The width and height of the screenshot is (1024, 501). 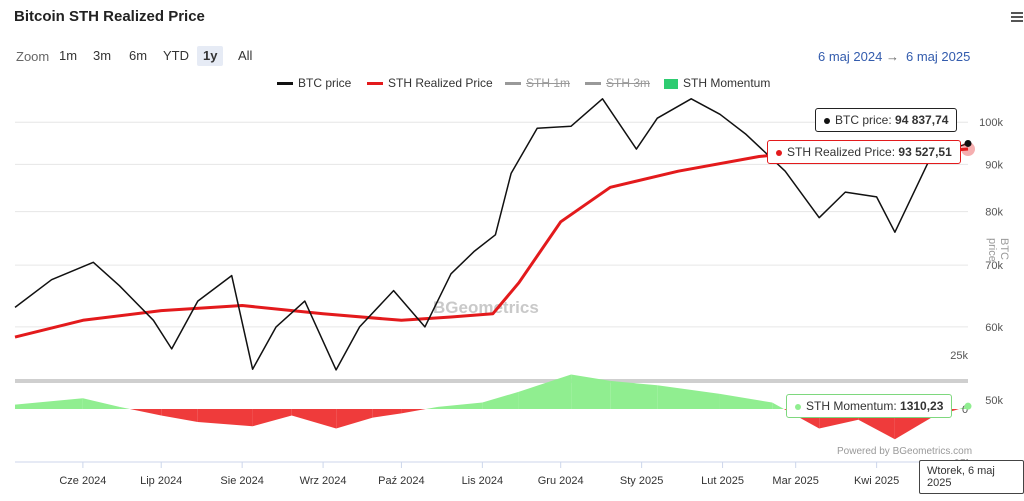 I want to click on tooltip-sth-value: 93 527,51, so click(x=925, y=152).